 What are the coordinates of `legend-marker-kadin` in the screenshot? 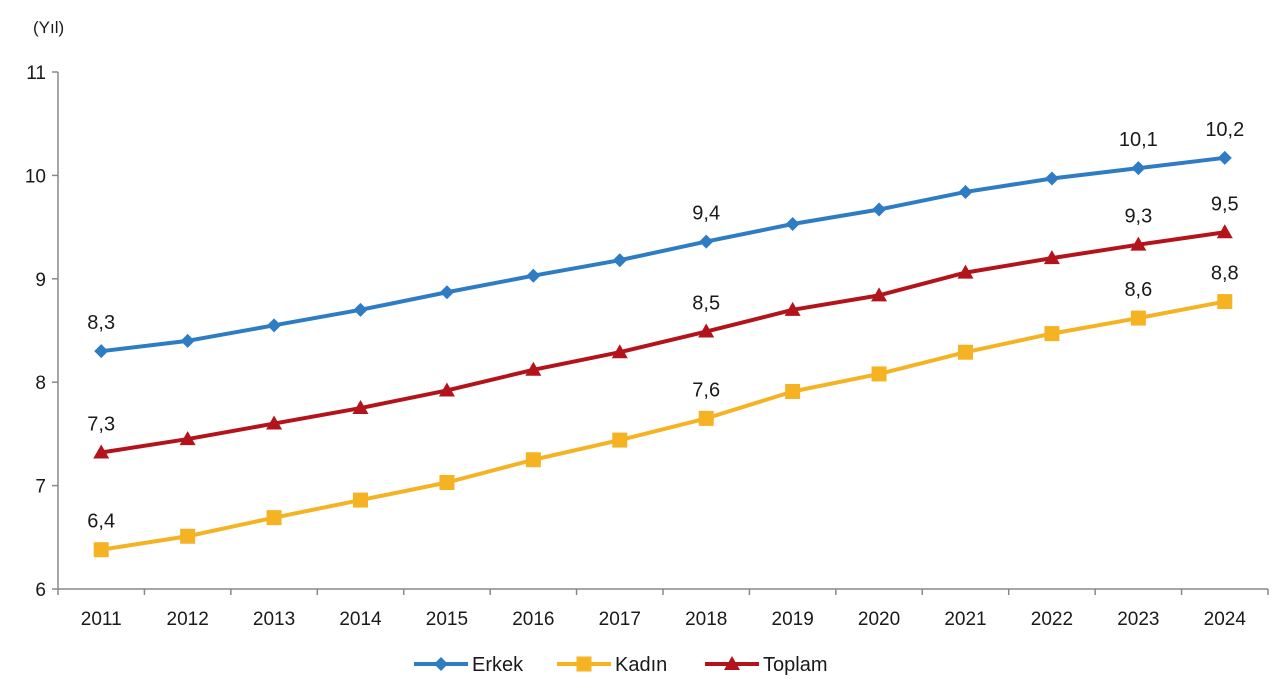 It's located at (584, 664).